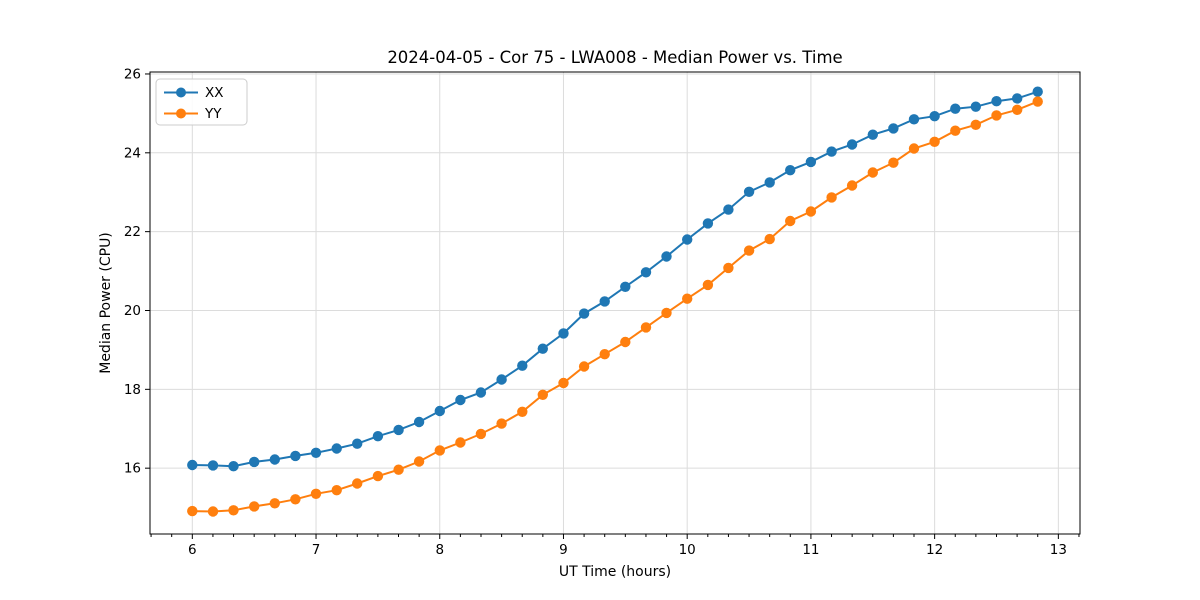 This screenshot has height=600, width=1200. I want to click on x-tick-label: 9, so click(563, 550).